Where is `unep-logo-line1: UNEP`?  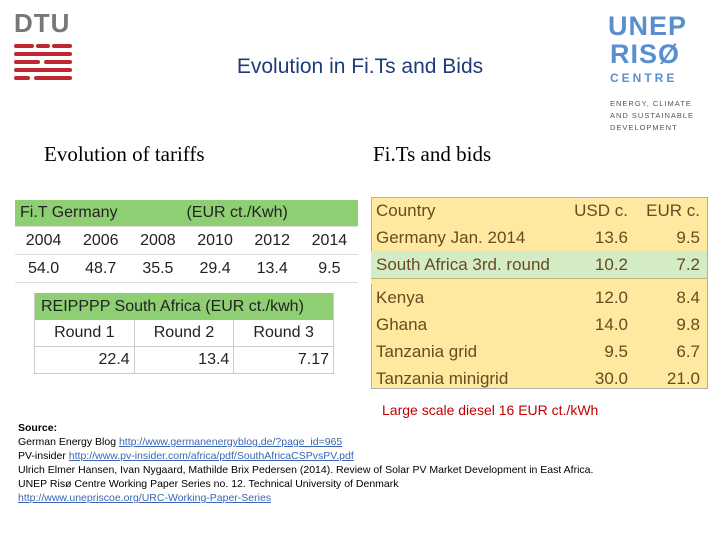 unep-logo-line1: UNEP is located at coordinates (648, 26).